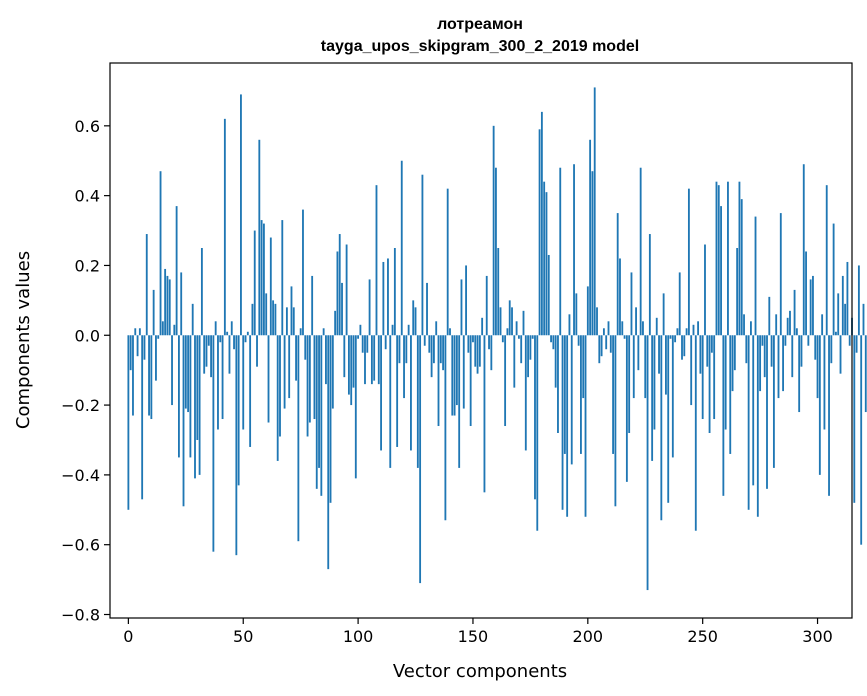  I want to click on x-tick-label: 200, so click(588, 636).